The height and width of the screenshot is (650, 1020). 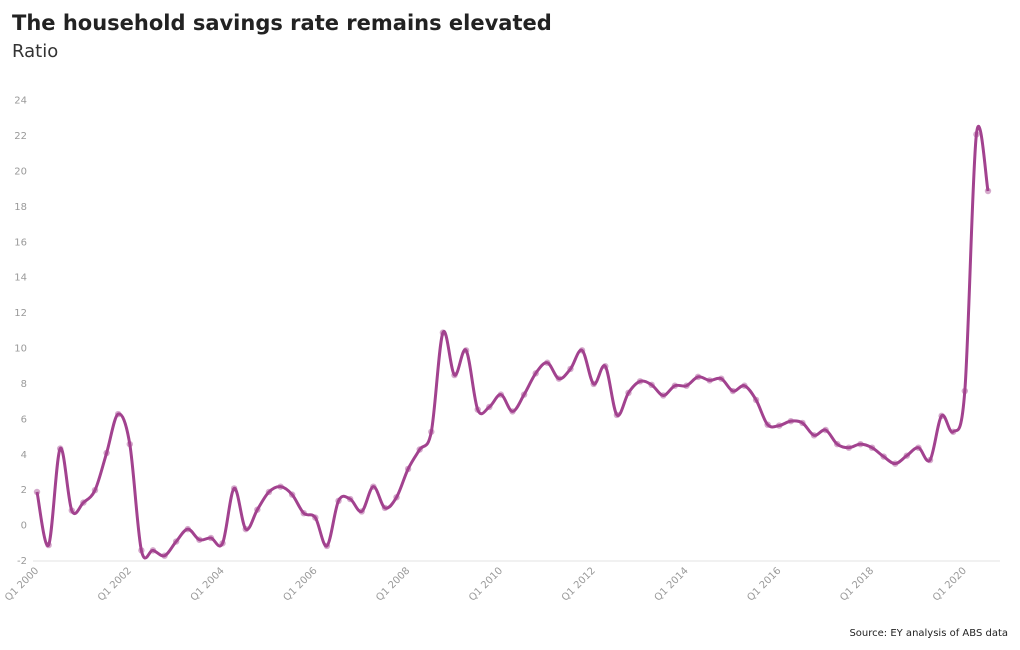 I want to click on y-tick-label: 22, so click(x=20, y=136).